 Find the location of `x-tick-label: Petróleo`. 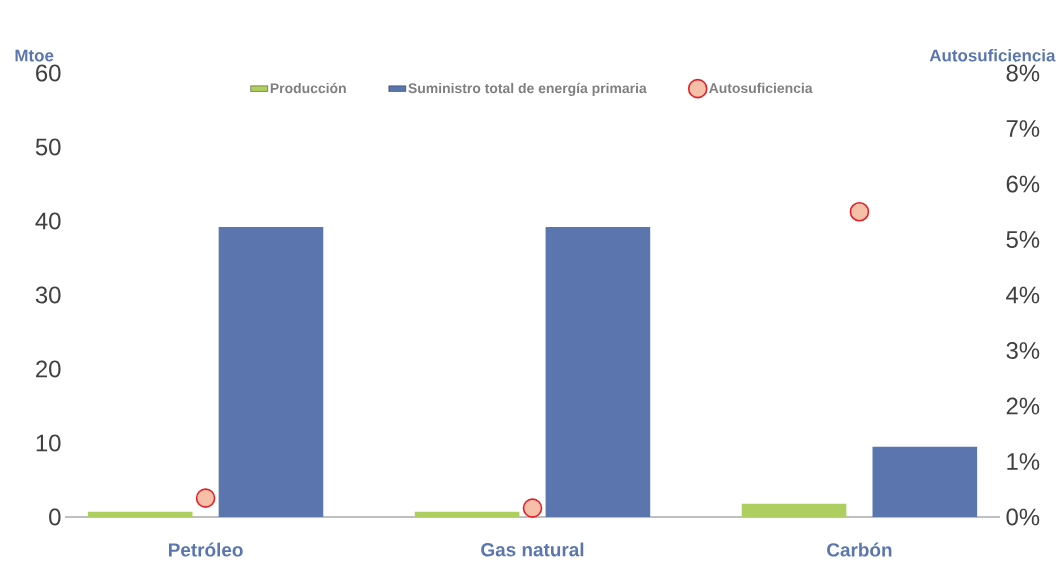

x-tick-label: Petróleo is located at coordinates (205, 549).